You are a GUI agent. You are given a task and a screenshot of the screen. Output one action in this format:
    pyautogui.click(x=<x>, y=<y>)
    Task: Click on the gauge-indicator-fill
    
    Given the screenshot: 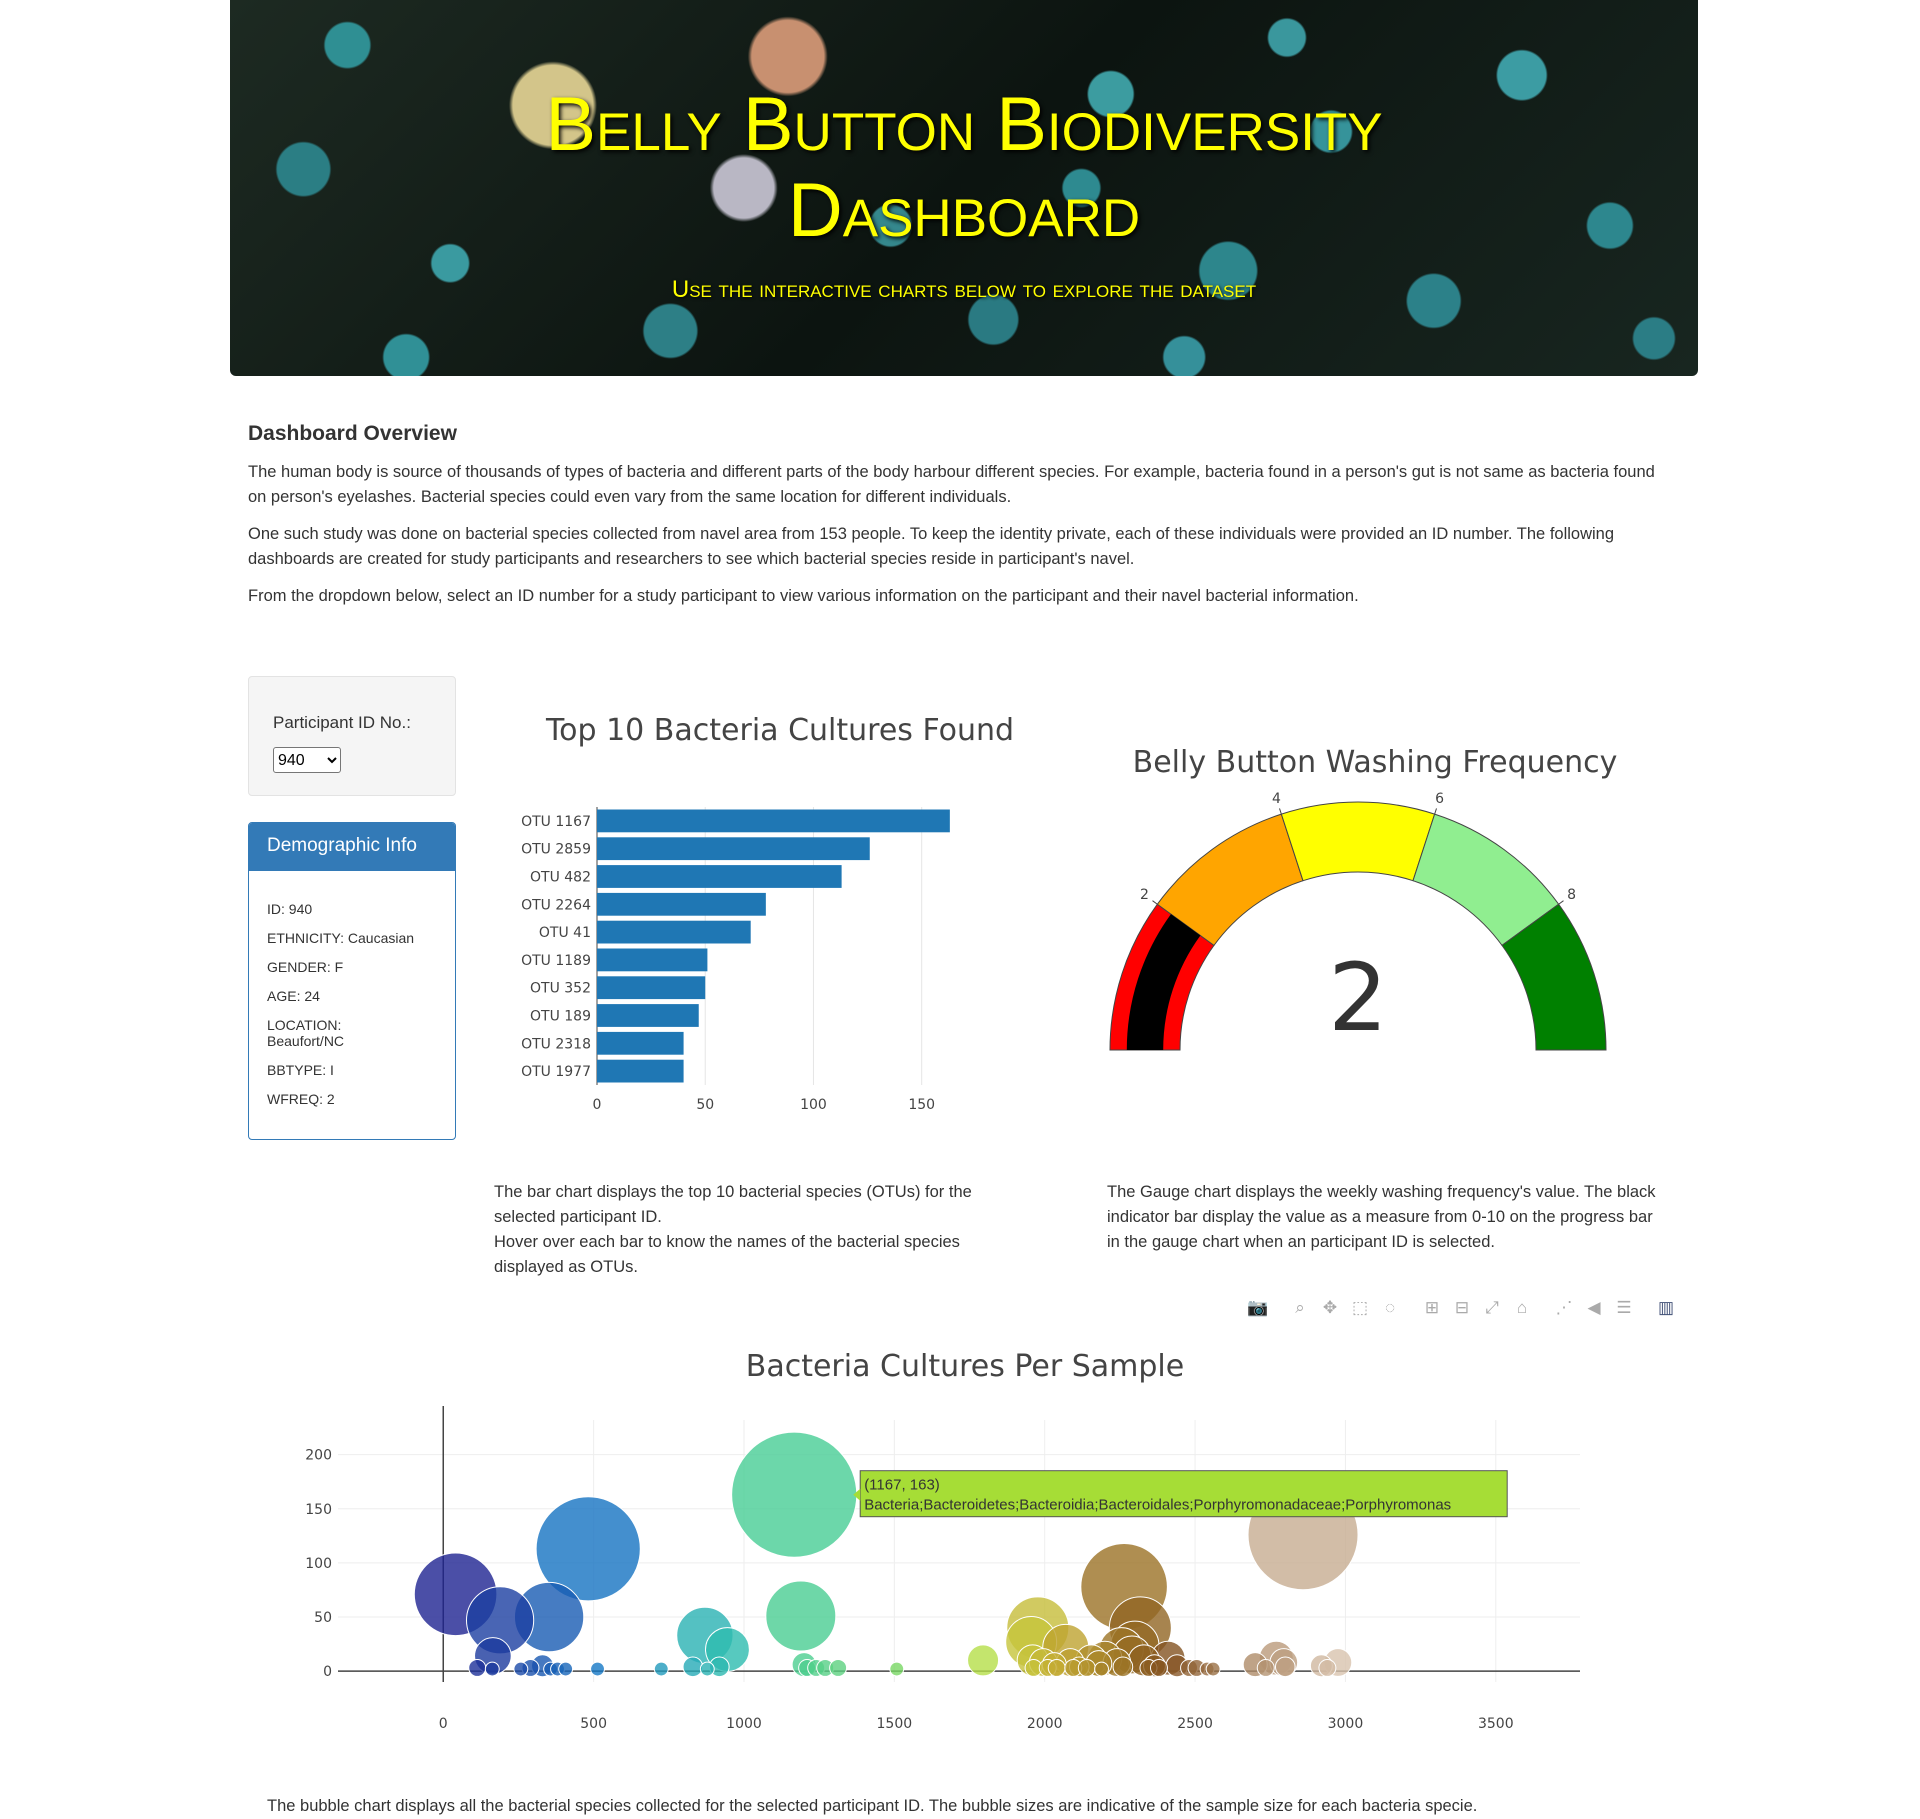 What is the action you would take?
    pyautogui.click(x=1163, y=982)
    